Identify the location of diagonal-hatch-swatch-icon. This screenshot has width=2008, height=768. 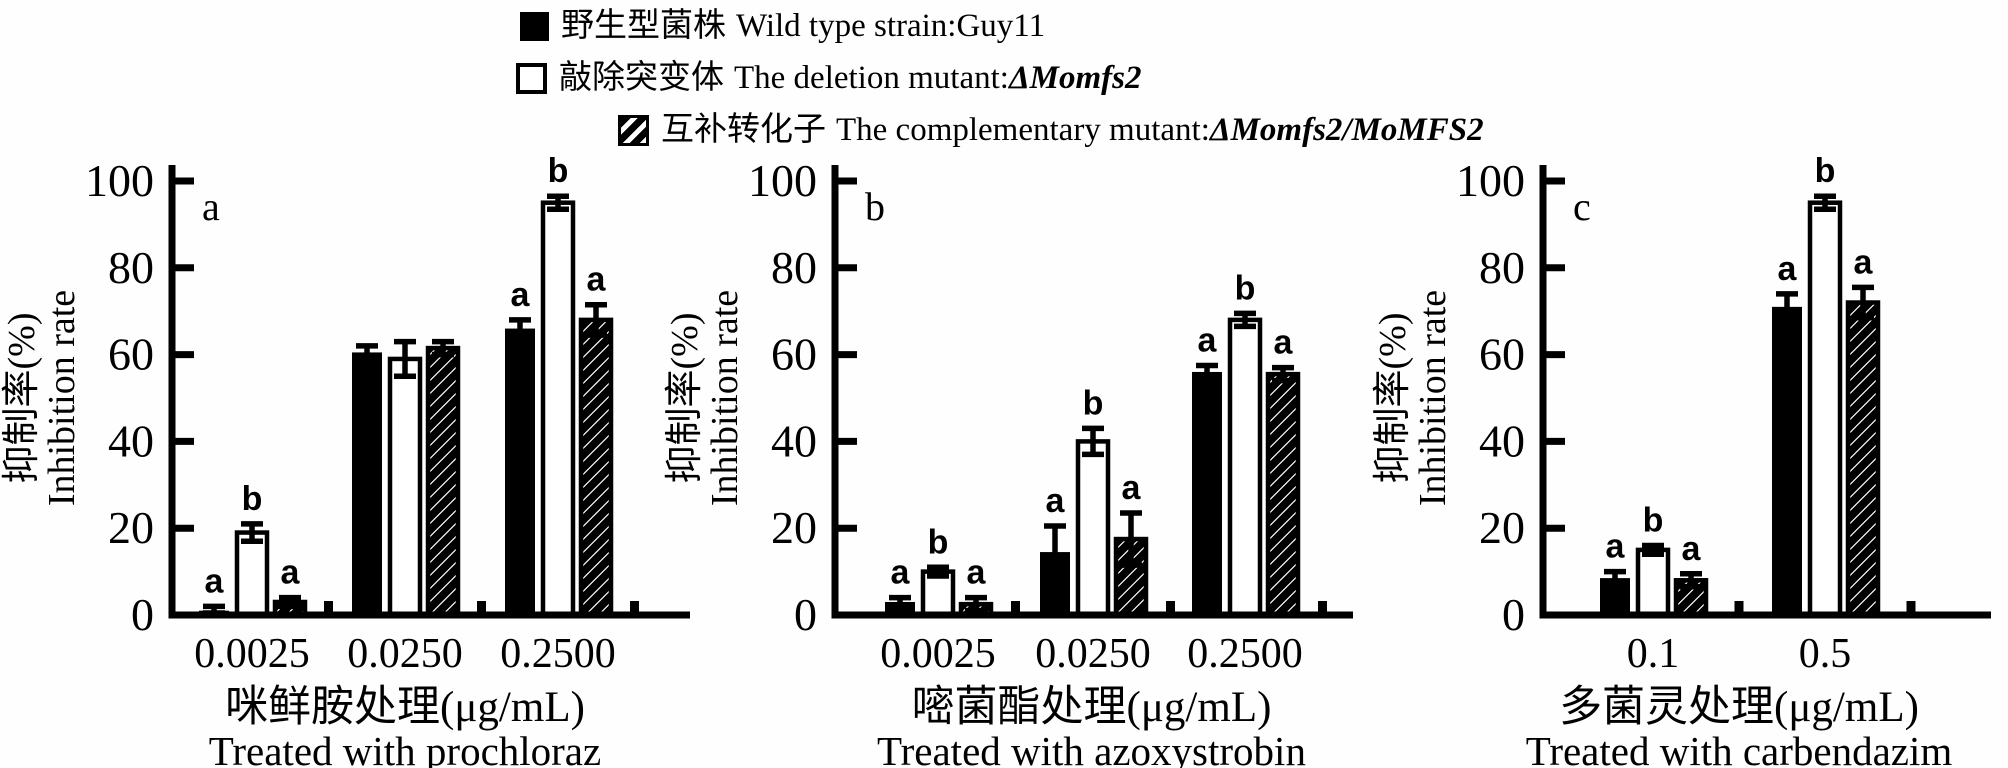
(633, 130).